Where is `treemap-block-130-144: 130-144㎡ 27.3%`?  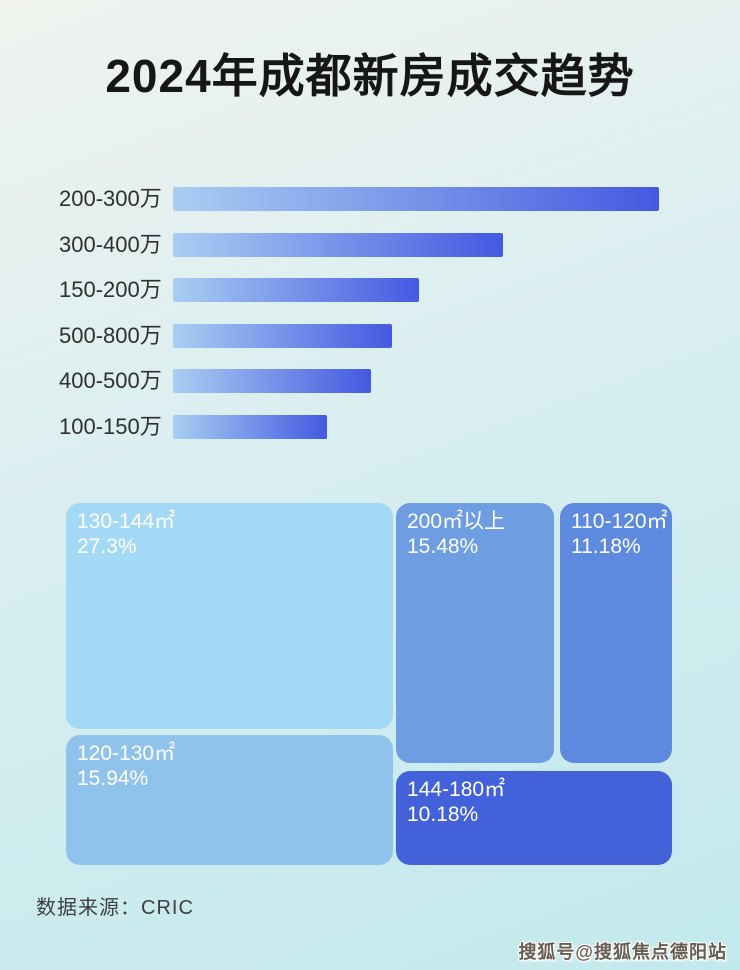
treemap-block-130-144: 130-144㎡ 27.3% is located at coordinates (229, 616).